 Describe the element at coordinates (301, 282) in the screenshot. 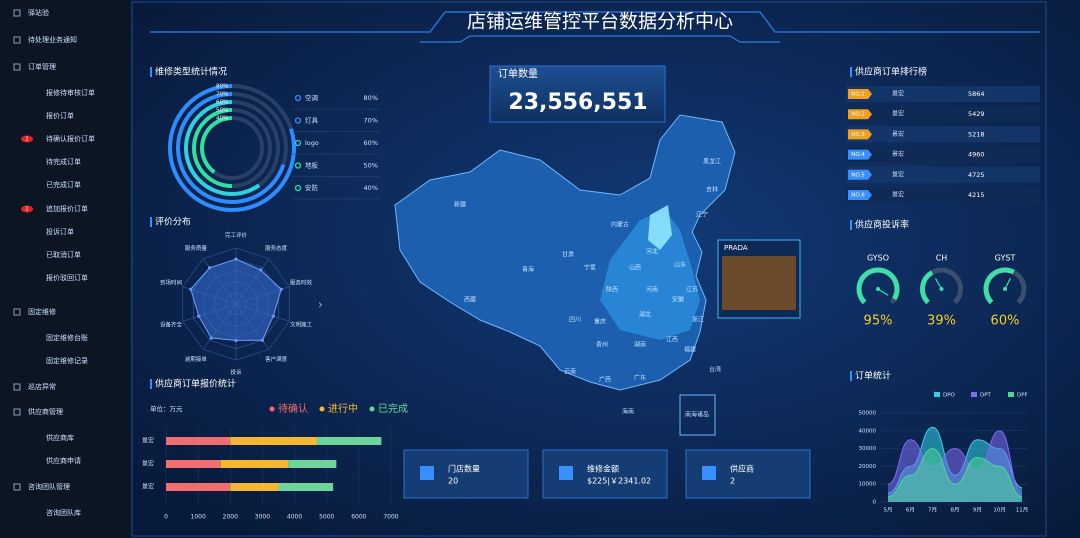

I see `radar-label: 服务时效` at that location.